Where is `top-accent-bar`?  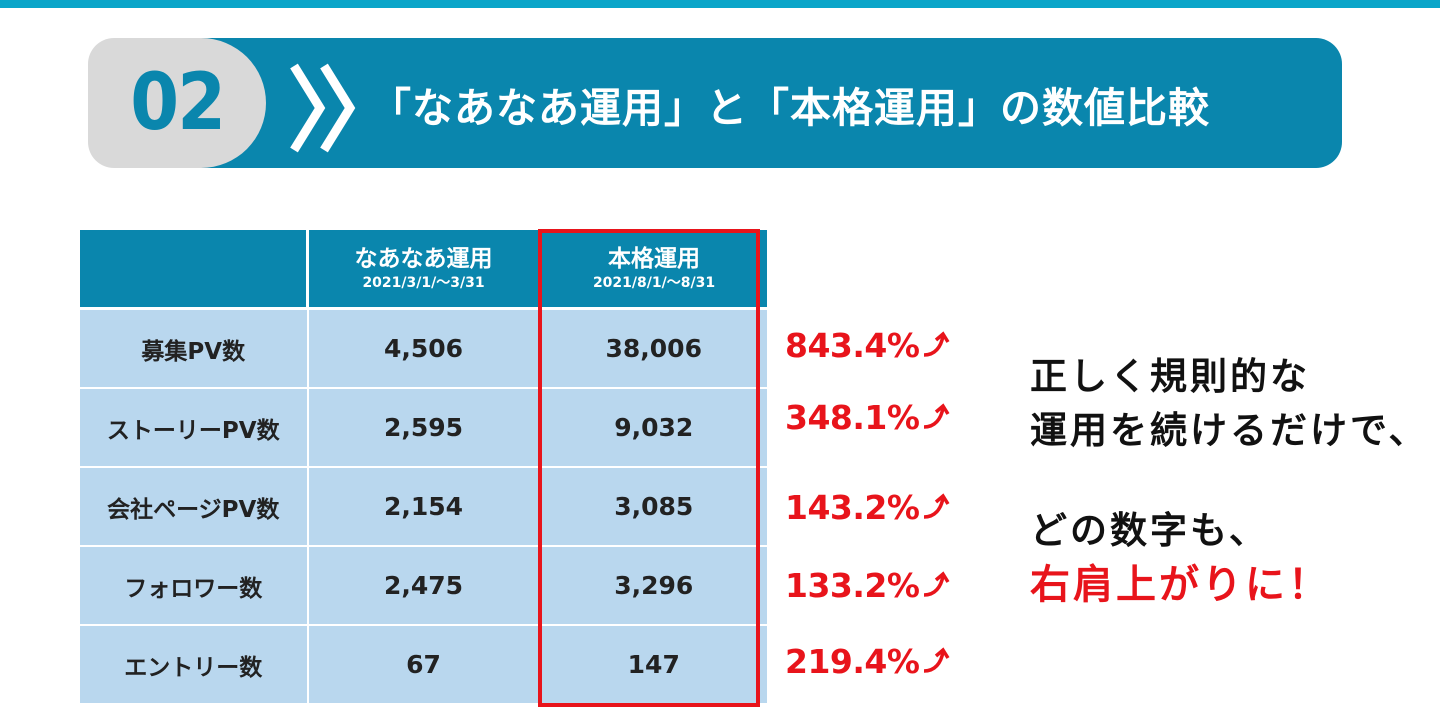
top-accent-bar is located at coordinates (720, 4).